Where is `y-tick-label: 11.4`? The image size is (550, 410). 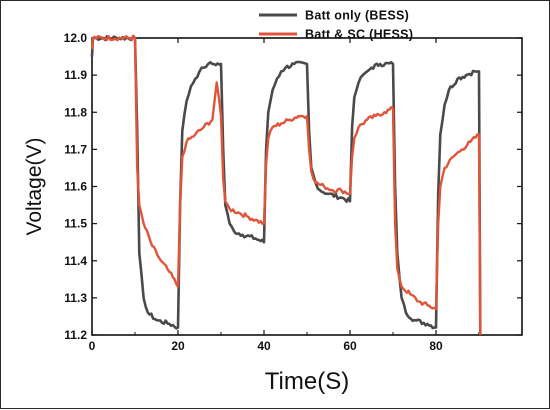
y-tick-label: 11.4 is located at coordinates (75, 261).